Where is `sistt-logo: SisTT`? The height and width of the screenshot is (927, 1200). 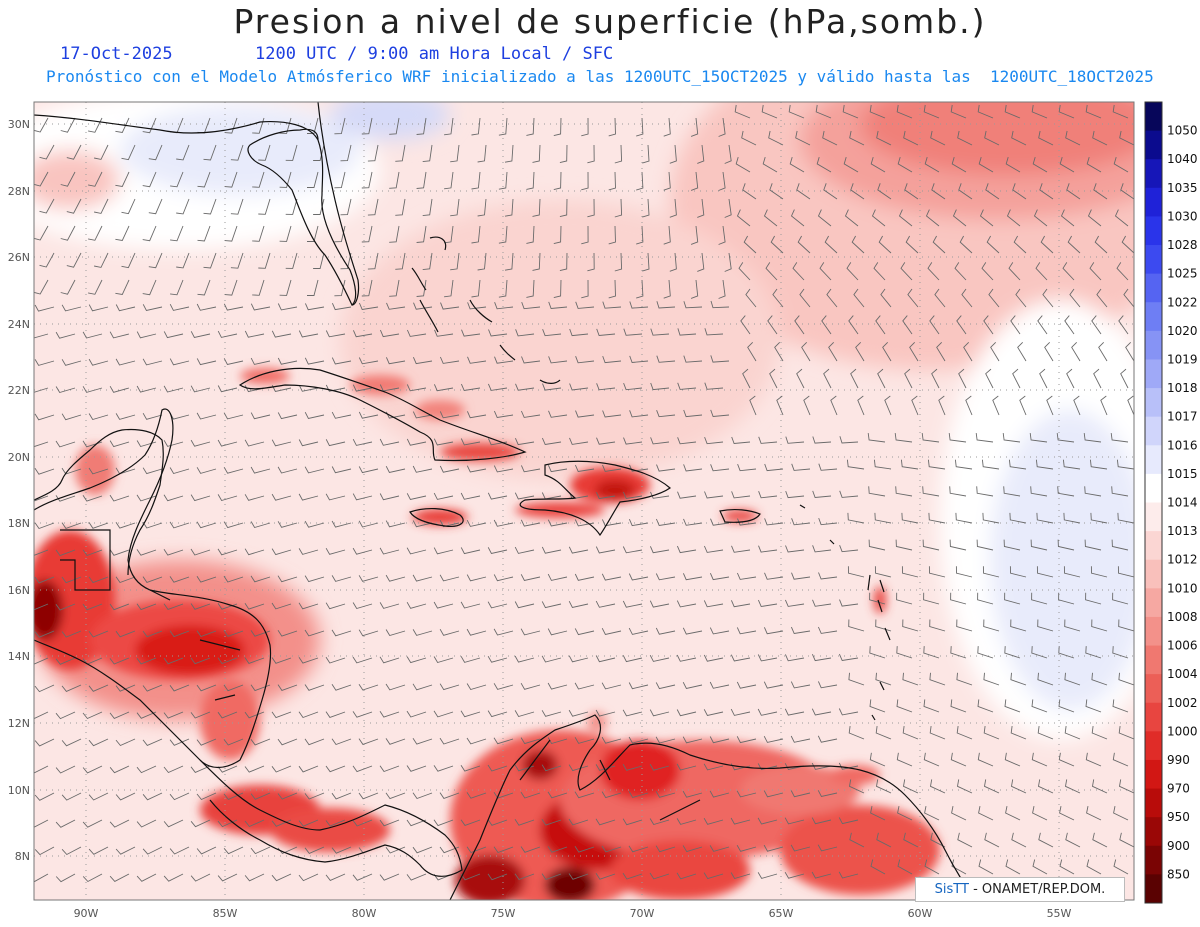
sistt-logo: SisTT is located at coordinates (951, 889).